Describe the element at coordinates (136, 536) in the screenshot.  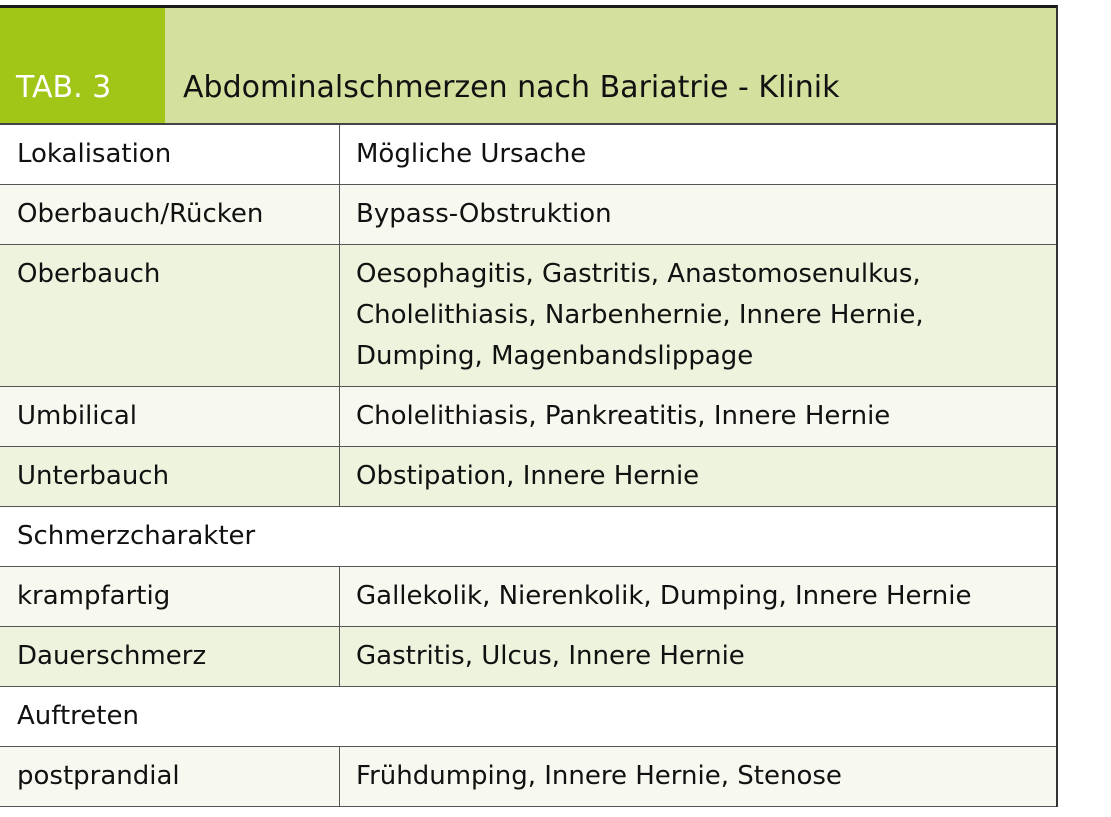
I see `section-label: Schmerzcharakter` at that location.